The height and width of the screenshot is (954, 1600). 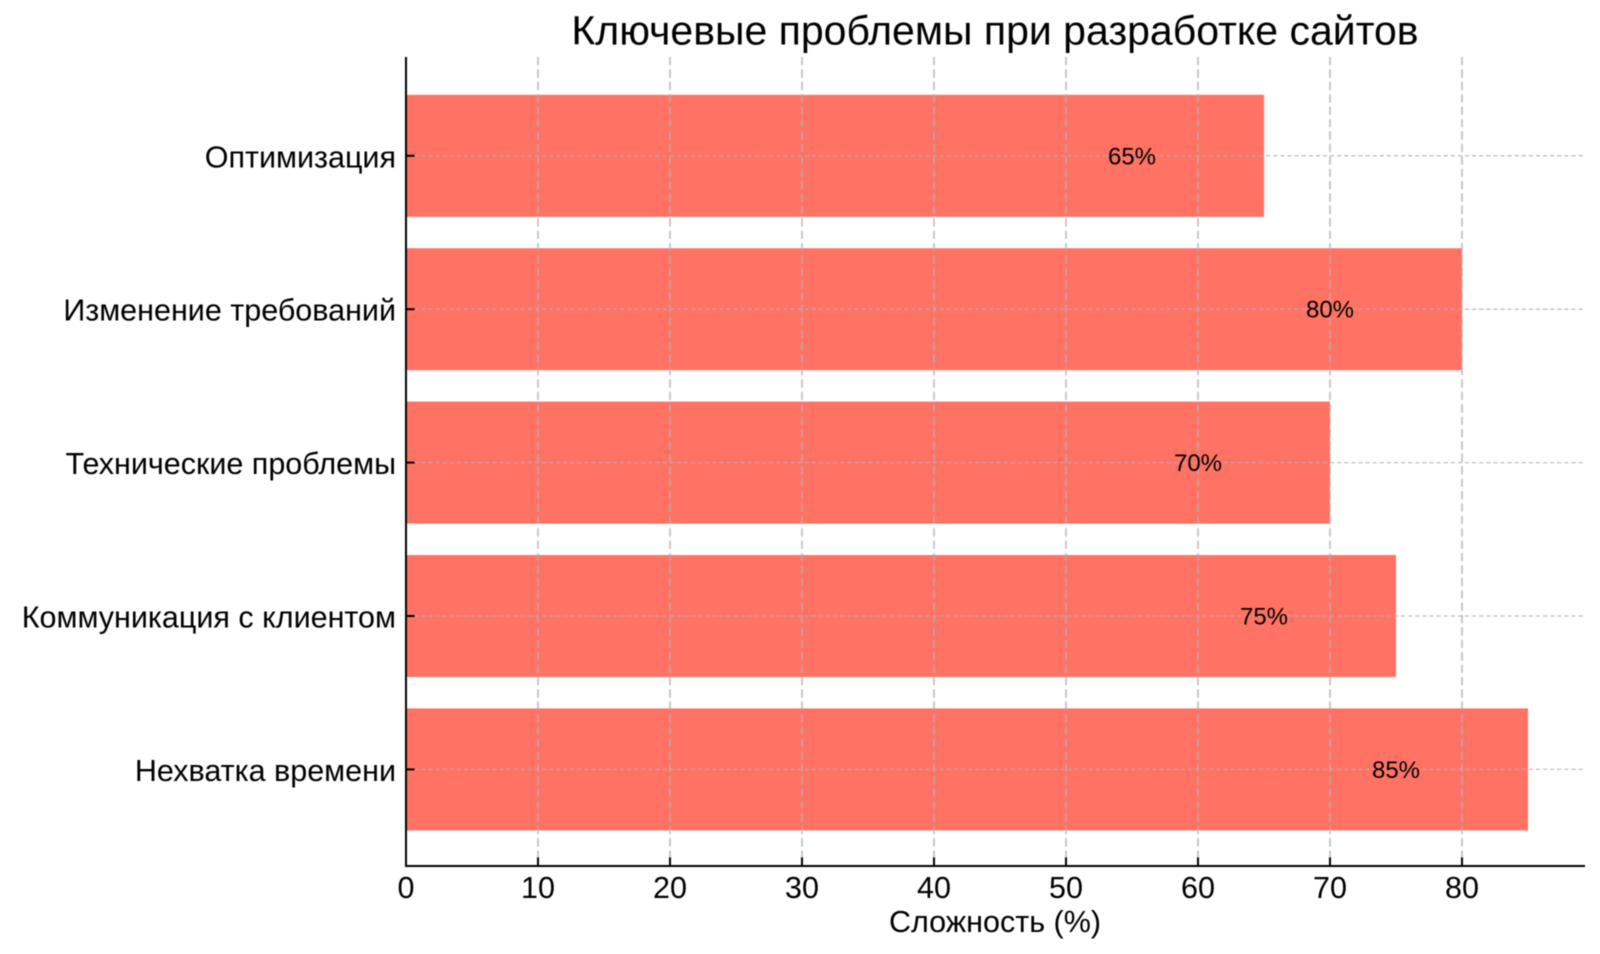 What do you see at coordinates (994, 31) in the screenshot?
I see `svg-text:Ключевые проблемы при разработ: Ключевые проблемы при разработке сайтов` at bounding box center [994, 31].